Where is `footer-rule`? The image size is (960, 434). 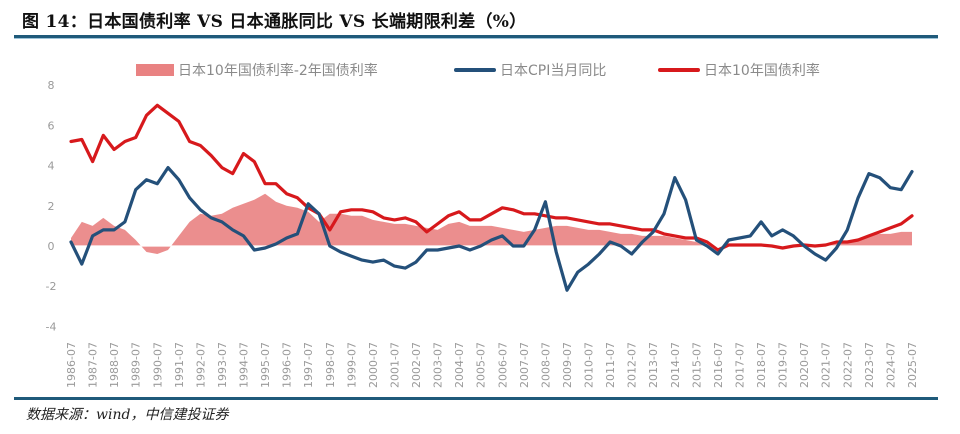 footer-rule is located at coordinates (476, 398).